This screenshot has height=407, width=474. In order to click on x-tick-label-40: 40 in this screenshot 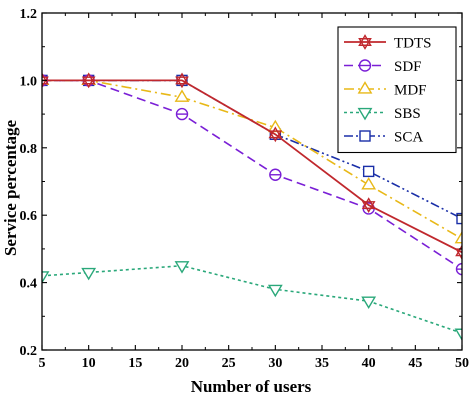, I will do `click(369, 363)`.